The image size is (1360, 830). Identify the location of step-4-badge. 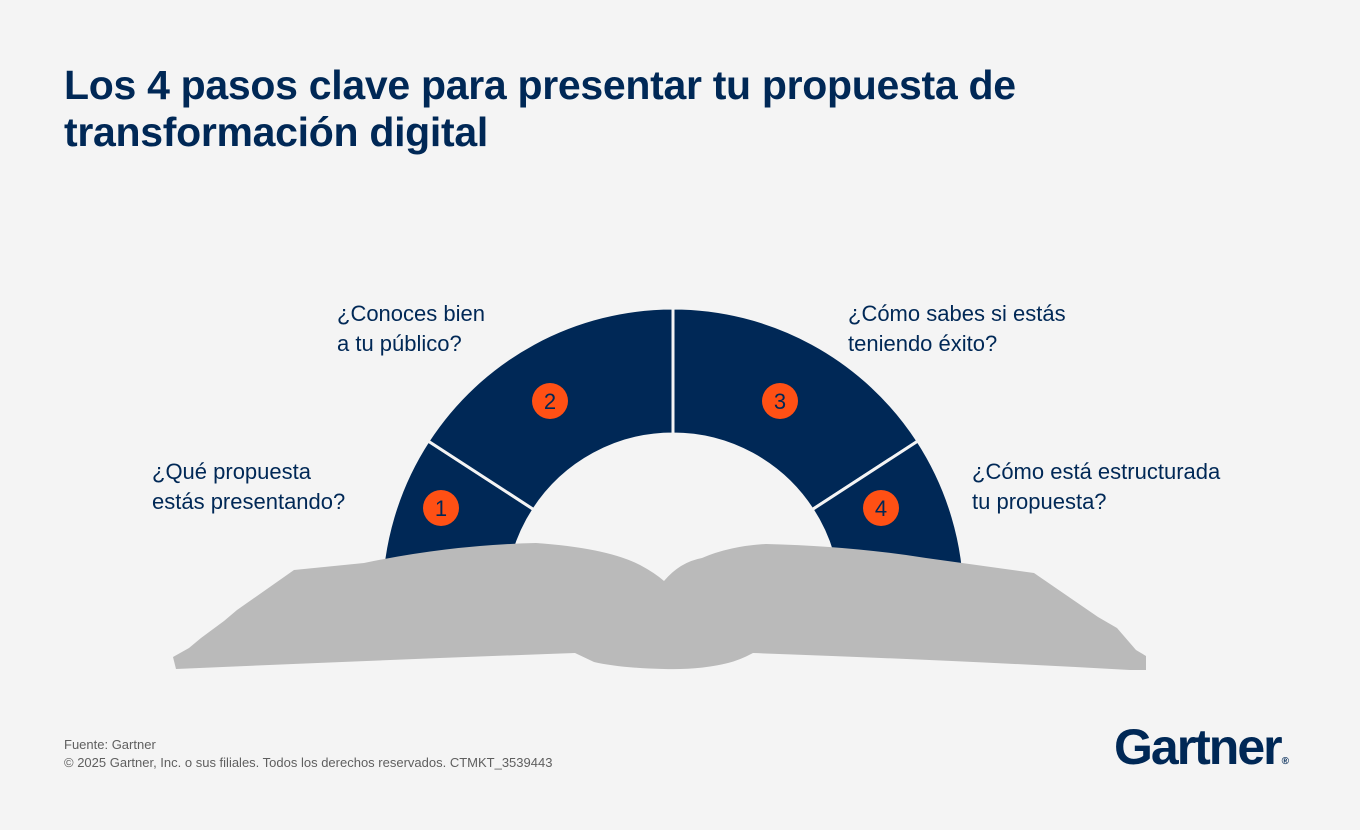
(881, 508).